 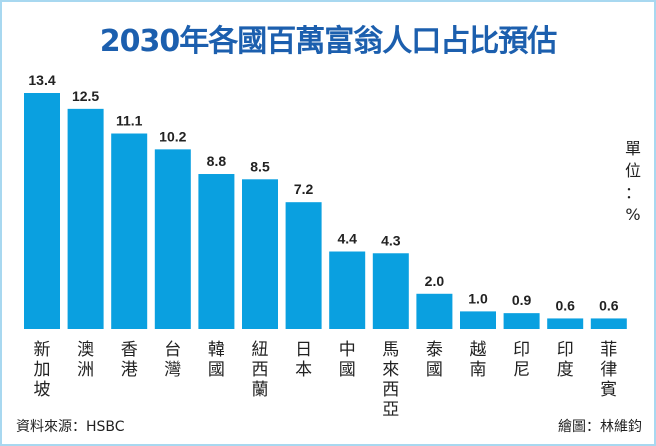 I want to click on value-label: 8.5, so click(x=260, y=166).